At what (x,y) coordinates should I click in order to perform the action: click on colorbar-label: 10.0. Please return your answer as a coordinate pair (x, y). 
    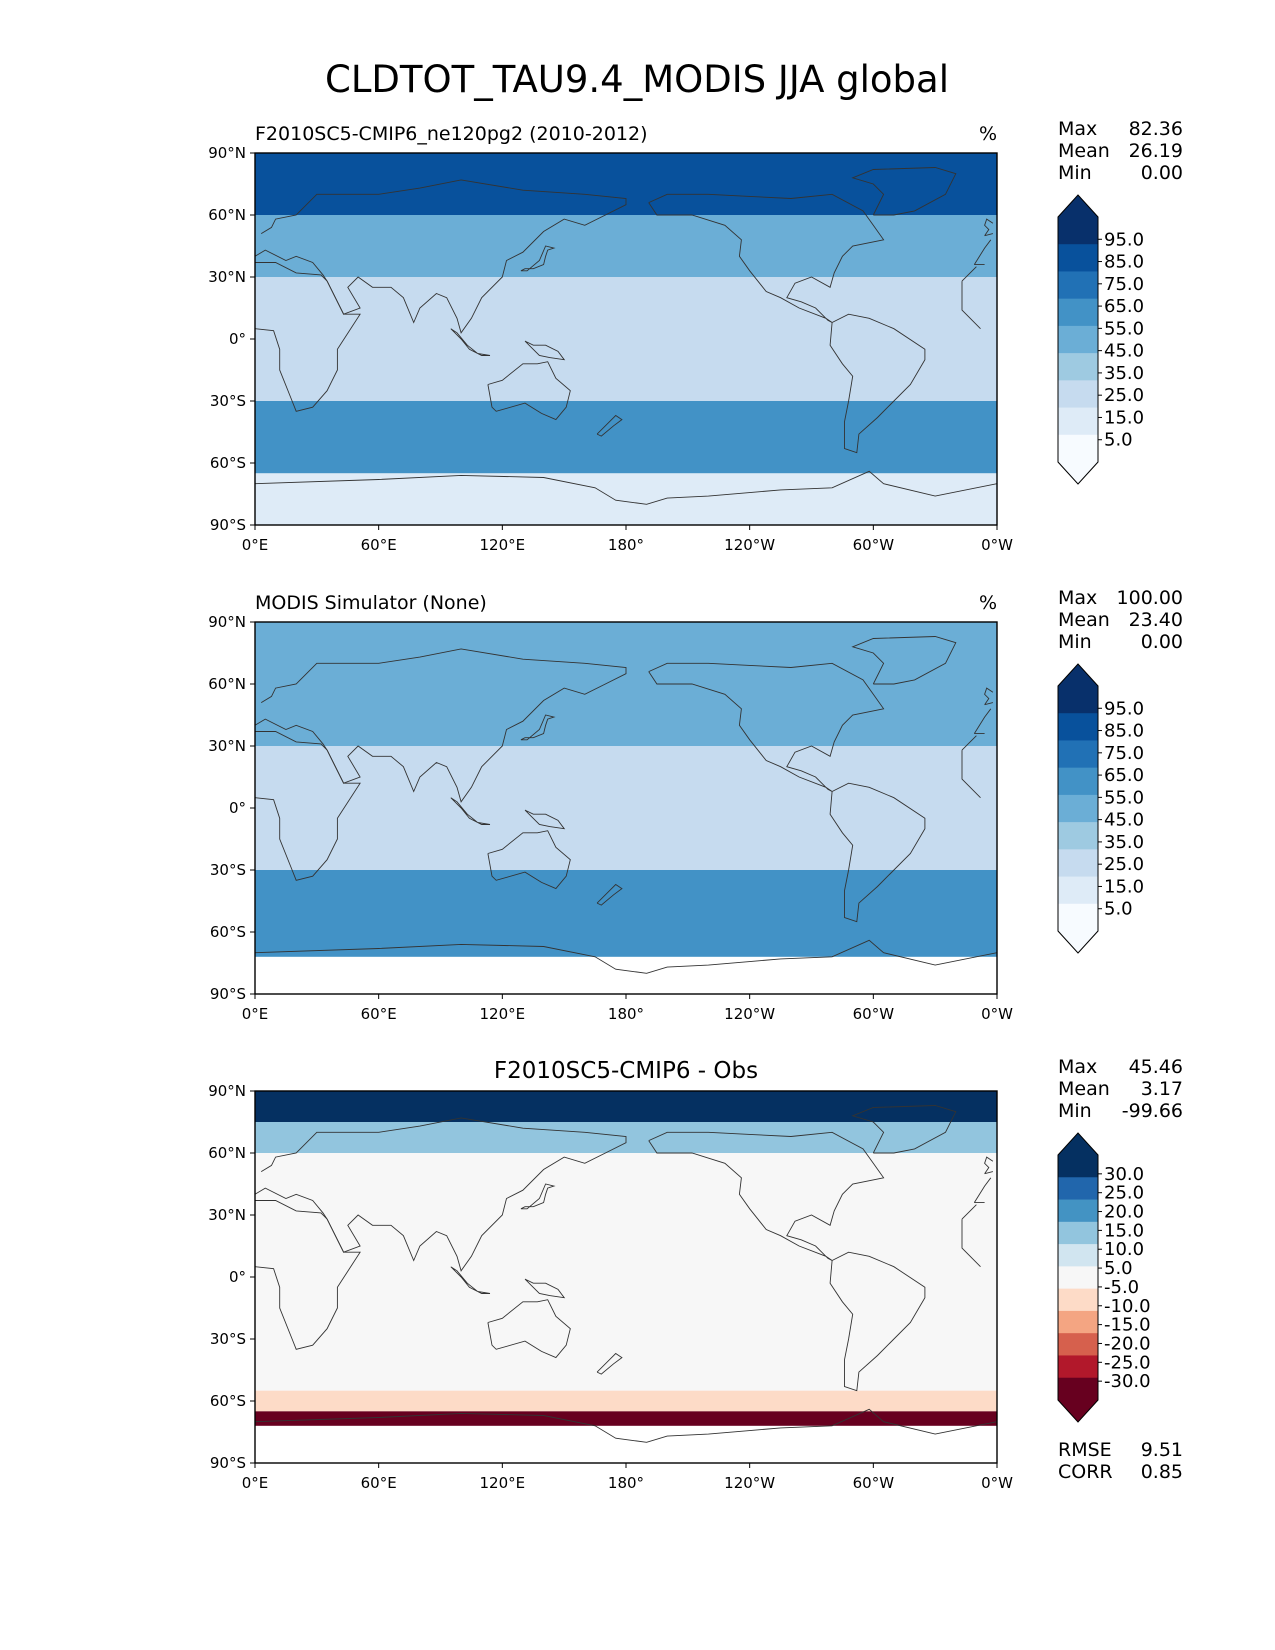
    Looking at the image, I should click on (1124, 1249).